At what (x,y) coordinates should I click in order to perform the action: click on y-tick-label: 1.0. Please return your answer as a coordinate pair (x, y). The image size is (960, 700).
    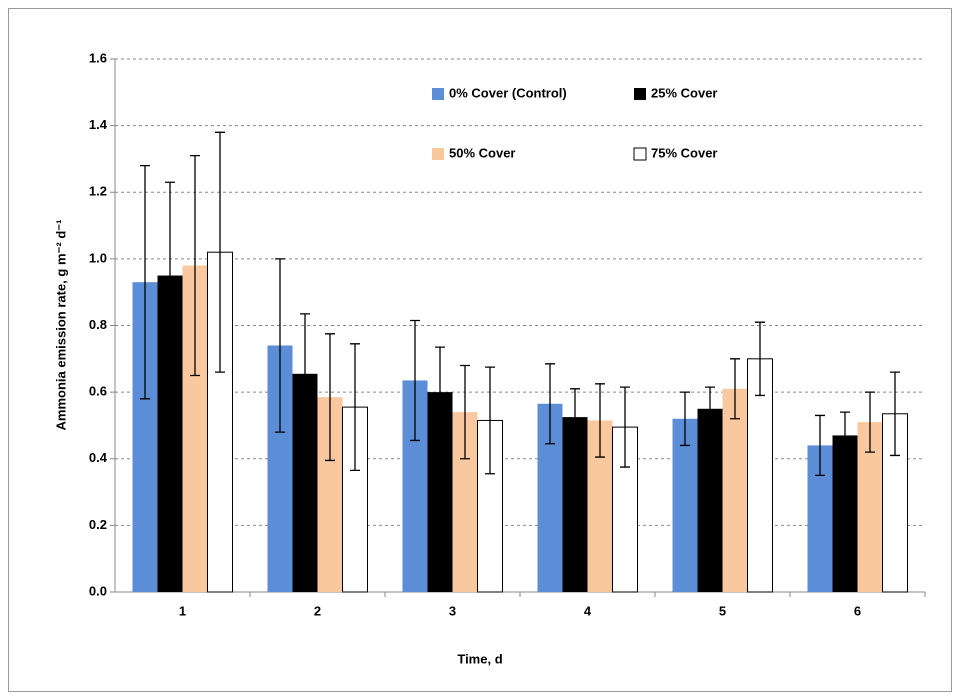
    Looking at the image, I should click on (98, 257).